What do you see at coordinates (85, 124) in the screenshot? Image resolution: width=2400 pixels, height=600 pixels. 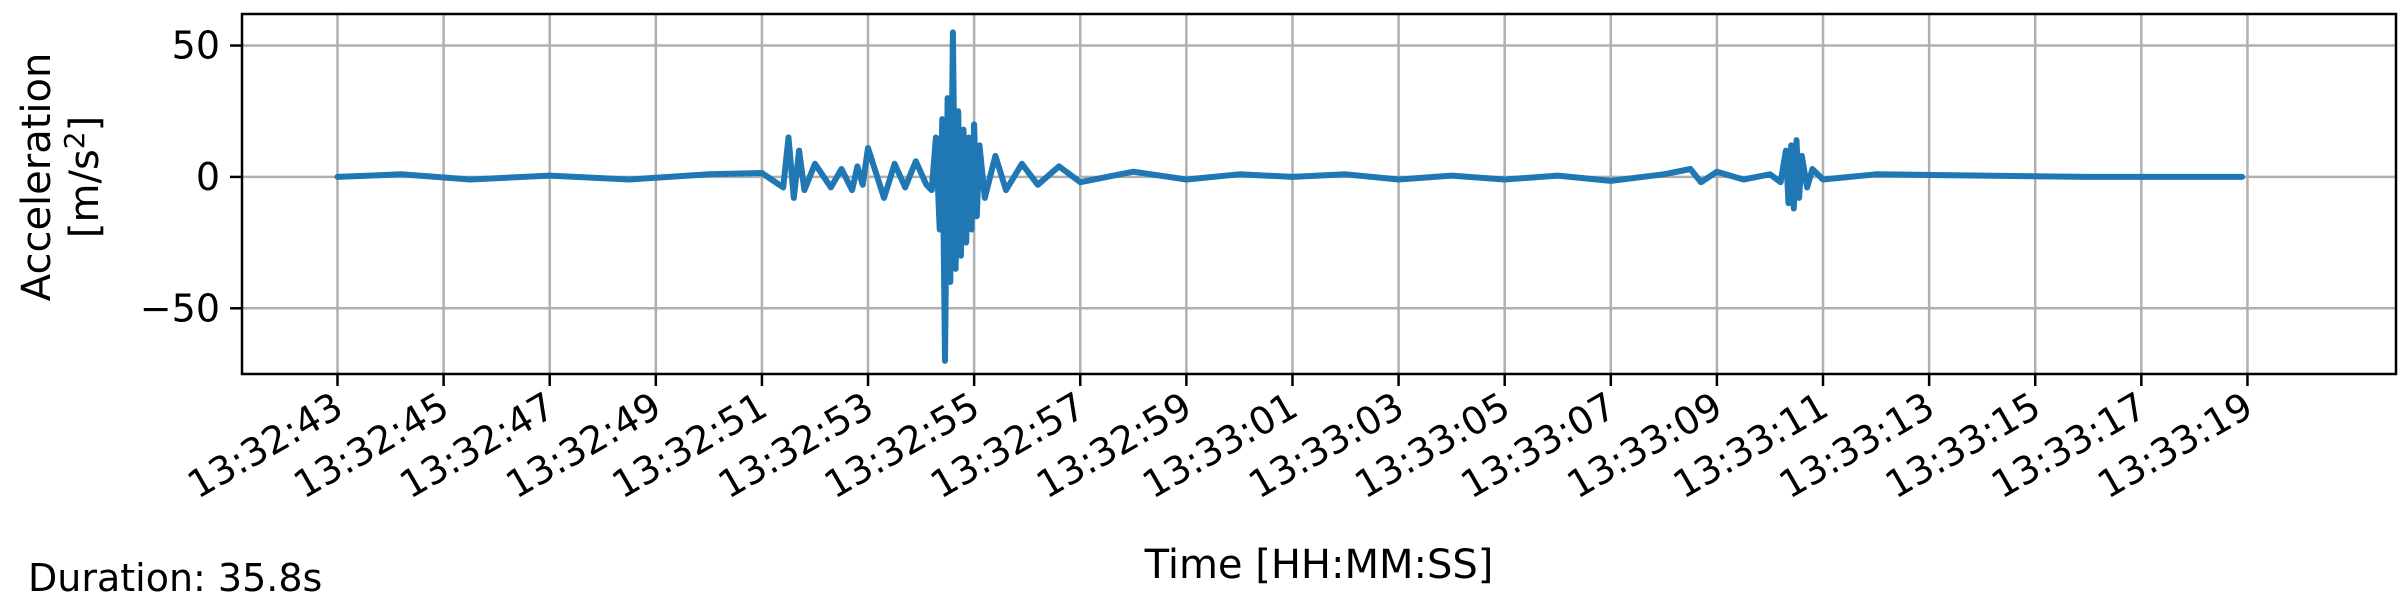 I see `units-close: ]` at bounding box center [85, 124].